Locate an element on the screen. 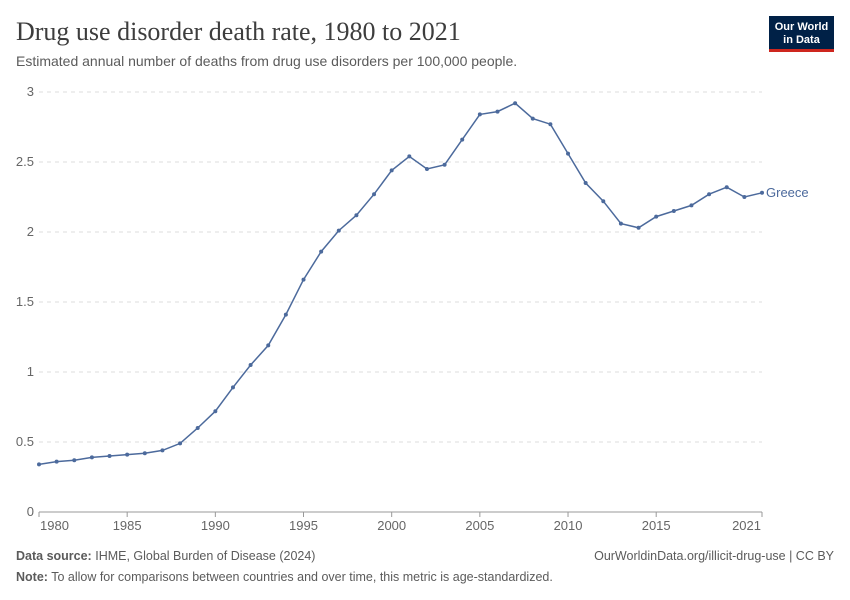  logo: Our World in Data is located at coordinates (801, 34).